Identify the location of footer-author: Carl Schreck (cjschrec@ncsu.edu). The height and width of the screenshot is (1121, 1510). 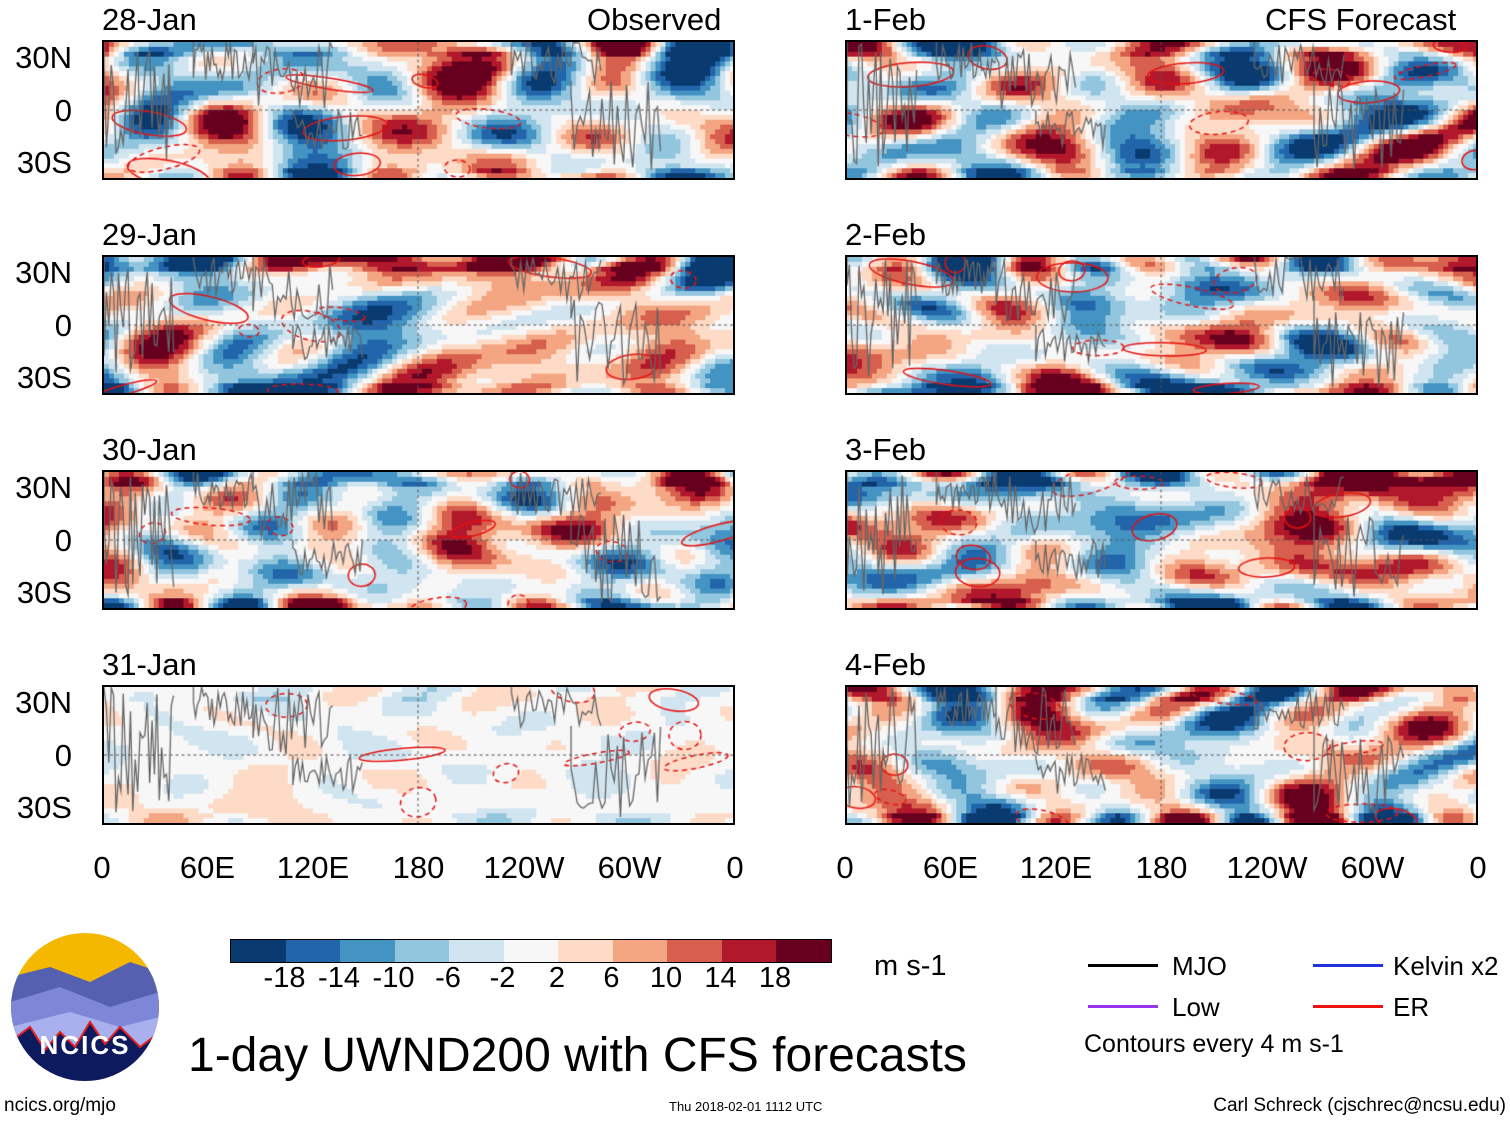
(1359, 1105).